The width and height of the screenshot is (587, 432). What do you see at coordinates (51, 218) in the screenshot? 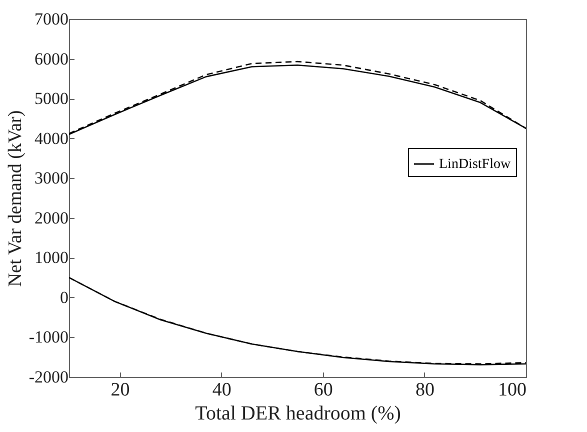
I see `y-tick-label: 2000` at bounding box center [51, 218].